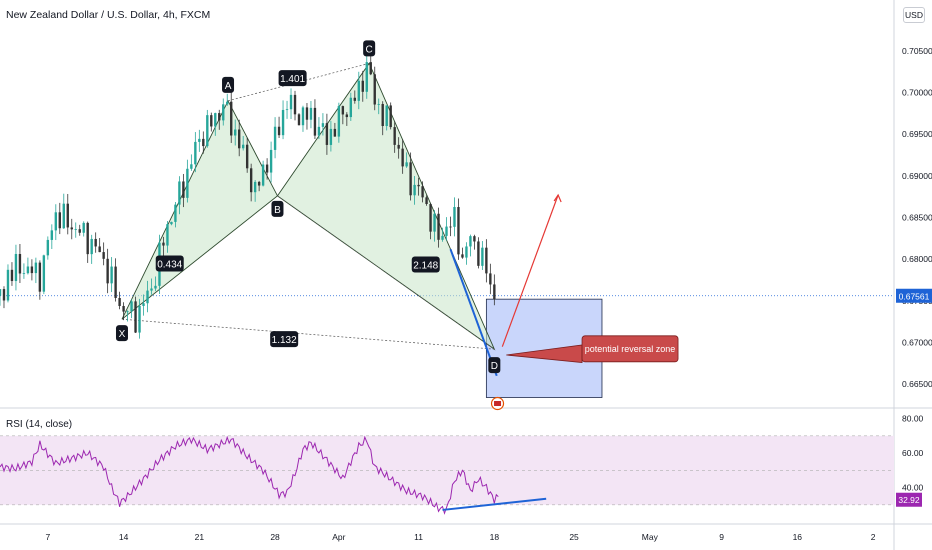  What do you see at coordinates (249, 475) in the screenshot?
I see `rsi-line` at bounding box center [249, 475].